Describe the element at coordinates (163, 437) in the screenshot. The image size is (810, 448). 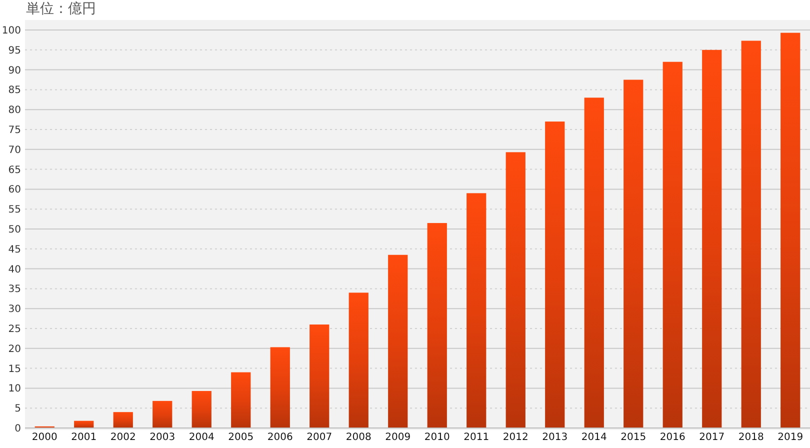
I see `x-tick-label: 2003` at that location.